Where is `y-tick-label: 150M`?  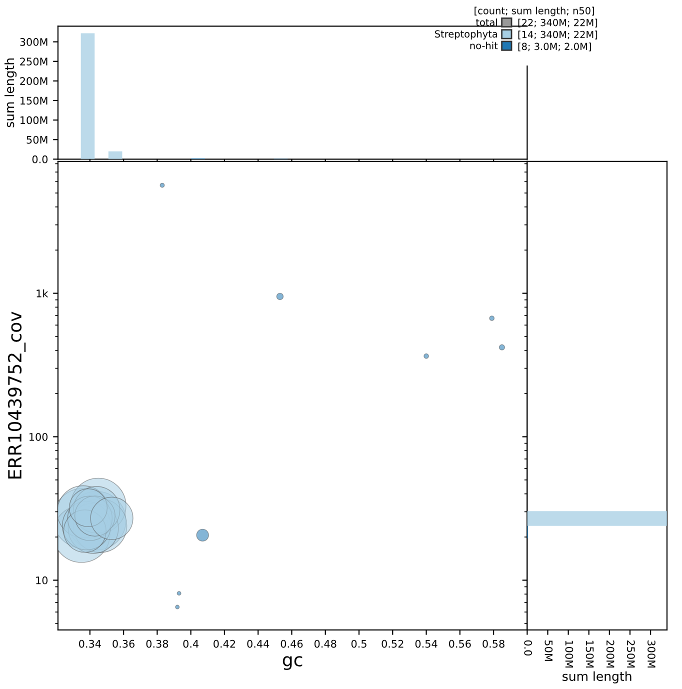 y-tick-label: 150M is located at coordinates (34, 100).